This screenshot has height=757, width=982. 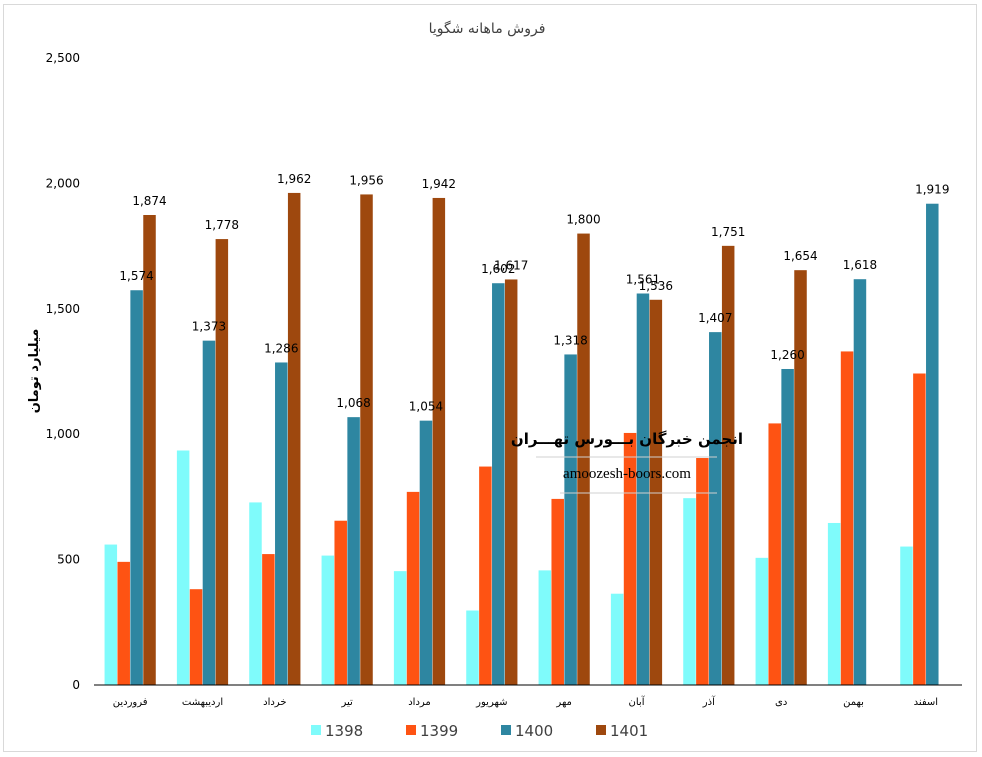 I want to click on x-category-label: فروردین, so click(x=130, y=702).